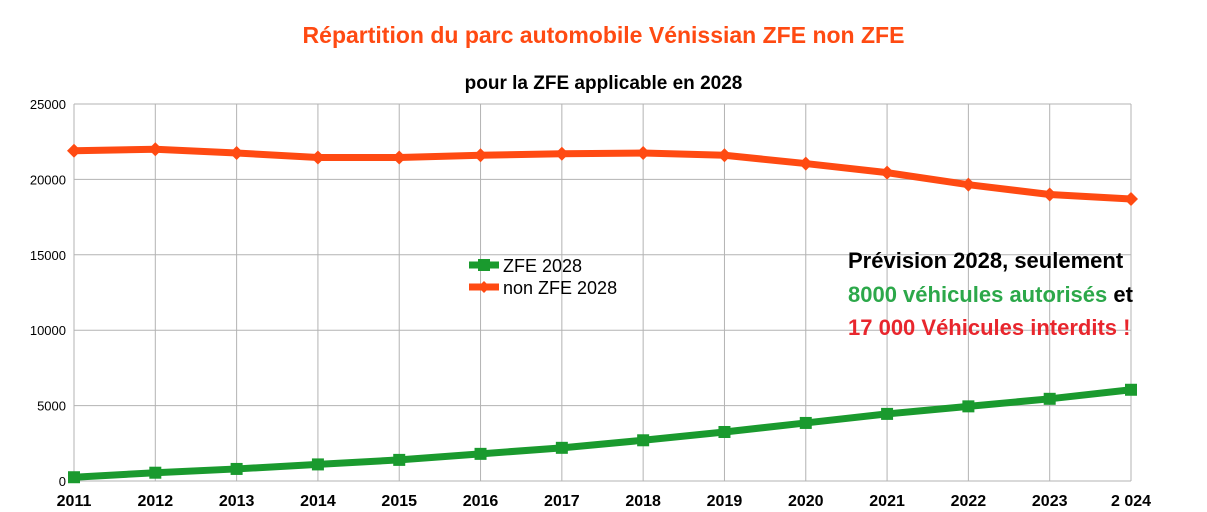 This screenshot has height=512, width=1207. I want to click on y-tick-label: 20000, so click(48, 179).